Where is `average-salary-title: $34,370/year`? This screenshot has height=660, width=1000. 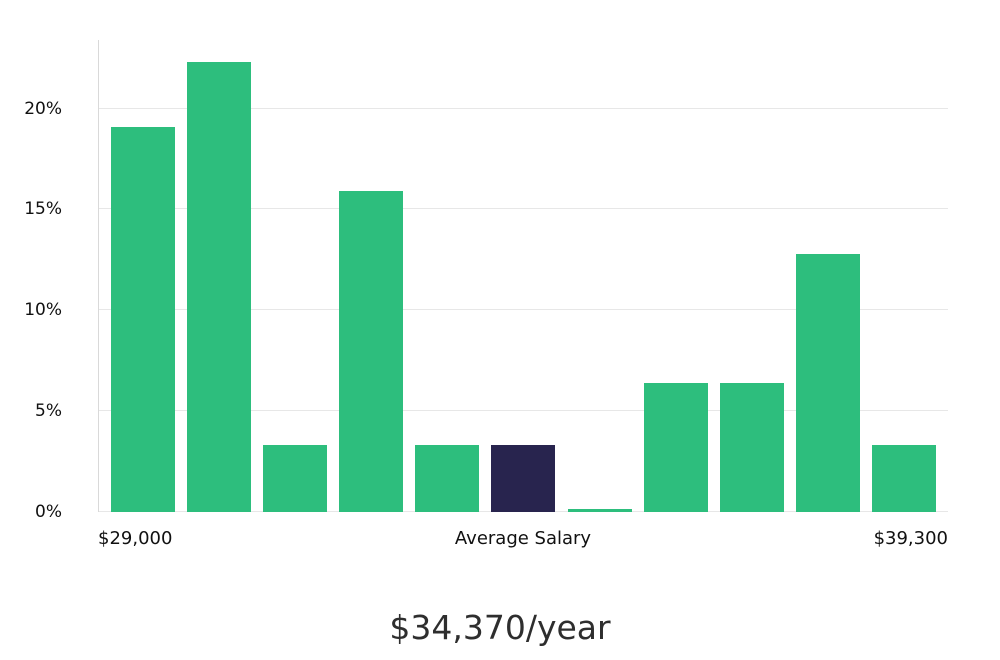
average-salary-title: $34,370/year is located at coordinates (500, 627).